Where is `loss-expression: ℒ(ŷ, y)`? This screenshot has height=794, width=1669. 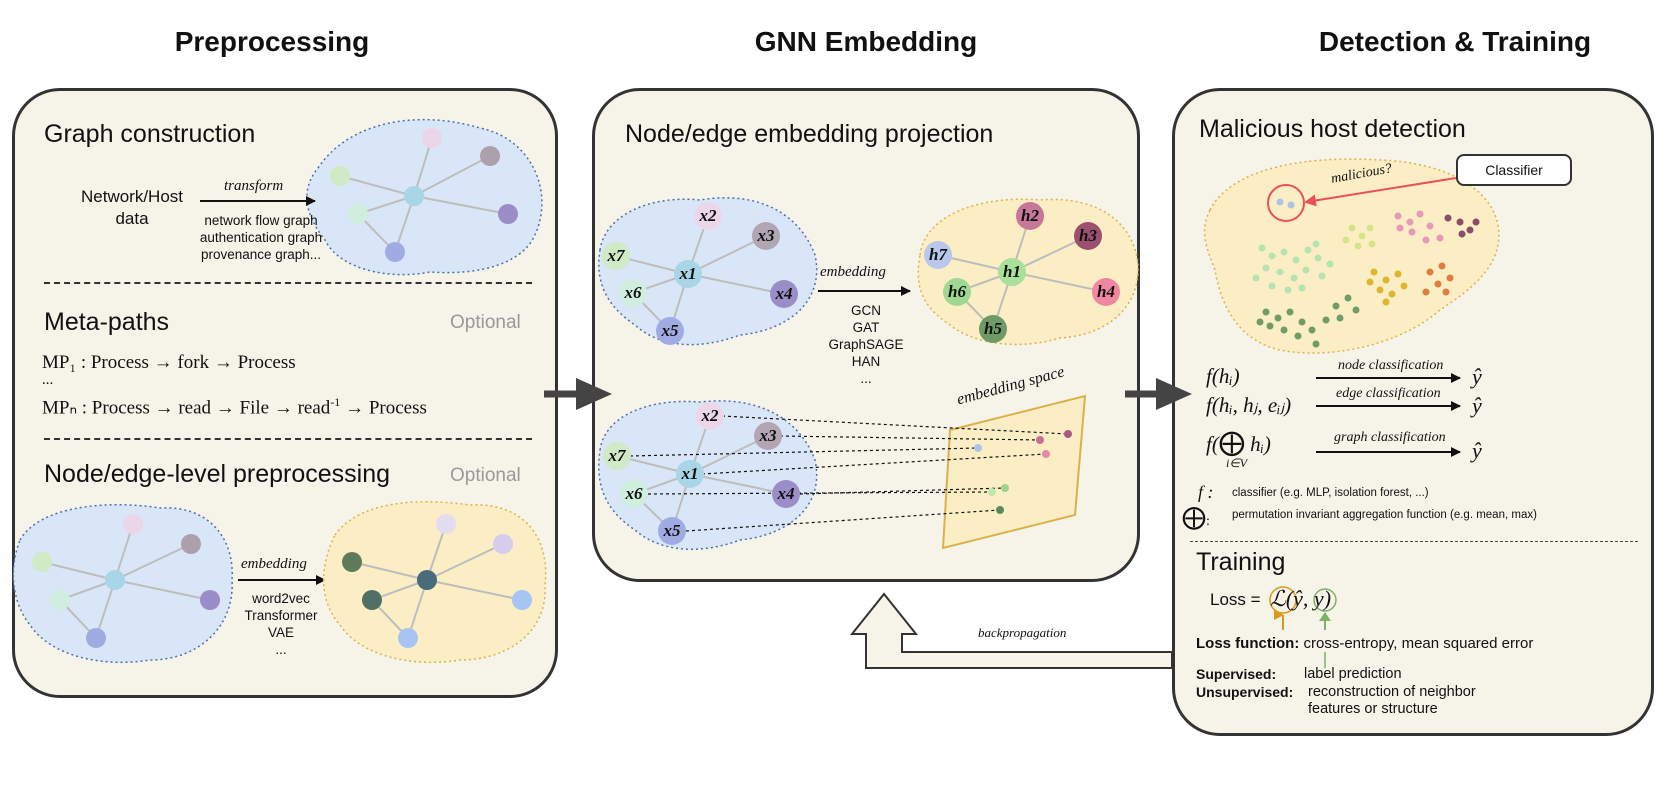
loss-expression: ℒ(ŷ, y) is located at coordinates (1301, 598).